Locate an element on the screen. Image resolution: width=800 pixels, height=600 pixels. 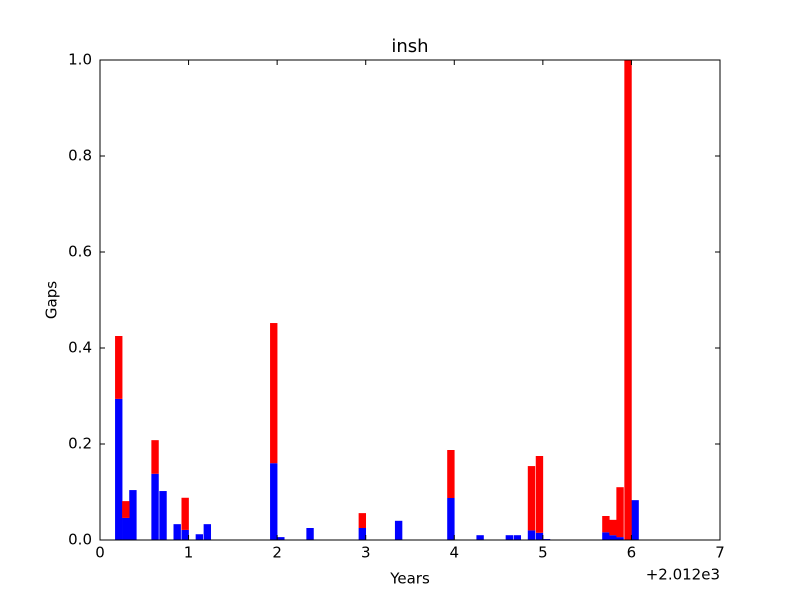
x-offset-label: +2.012e3 is located at coordinates (683, 575).